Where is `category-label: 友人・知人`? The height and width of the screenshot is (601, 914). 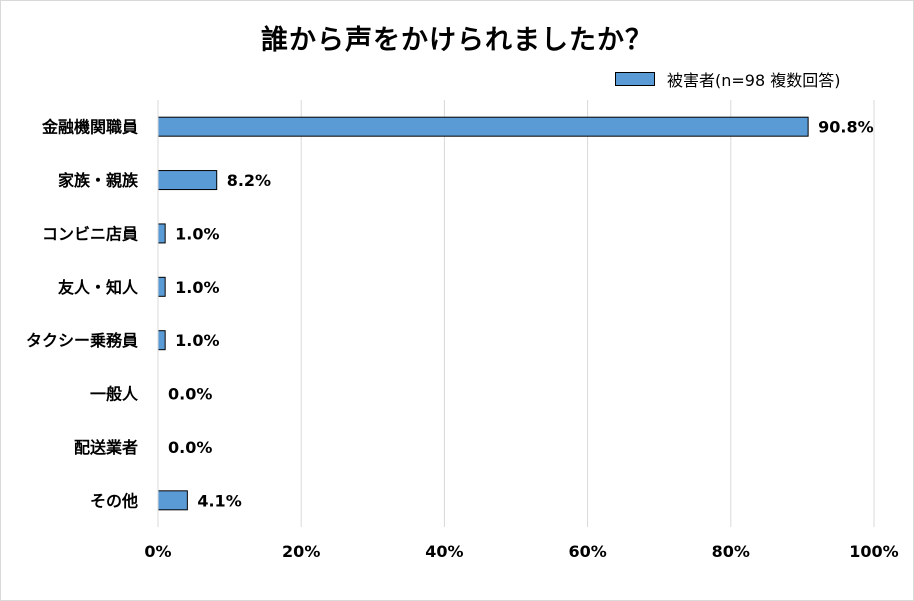
category-label: 友人・知人 is located at coordinates (98, 287).